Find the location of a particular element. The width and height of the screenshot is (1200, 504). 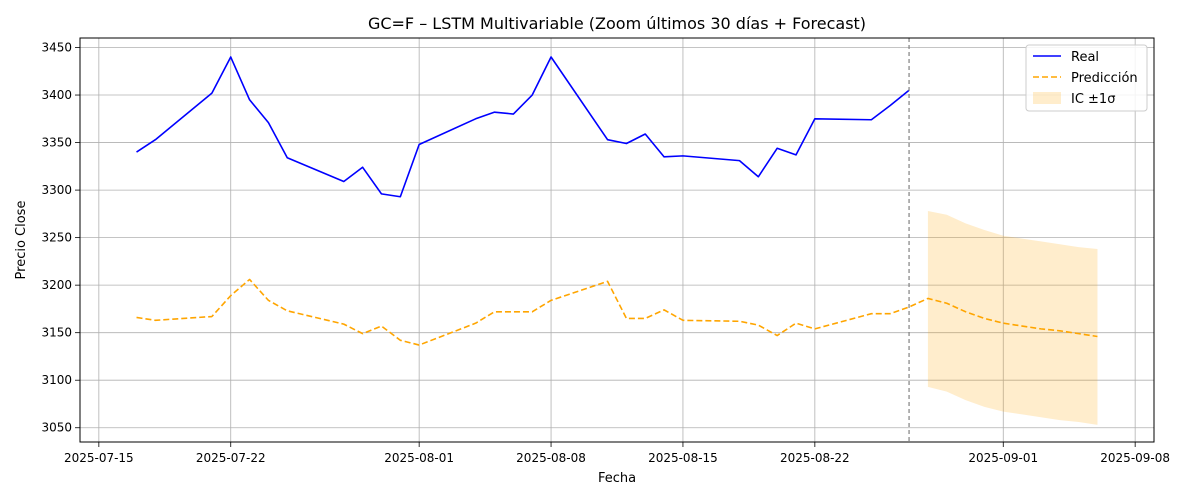

x-tick-label: 2025-09-01 is located at coordinates (1003, 458).